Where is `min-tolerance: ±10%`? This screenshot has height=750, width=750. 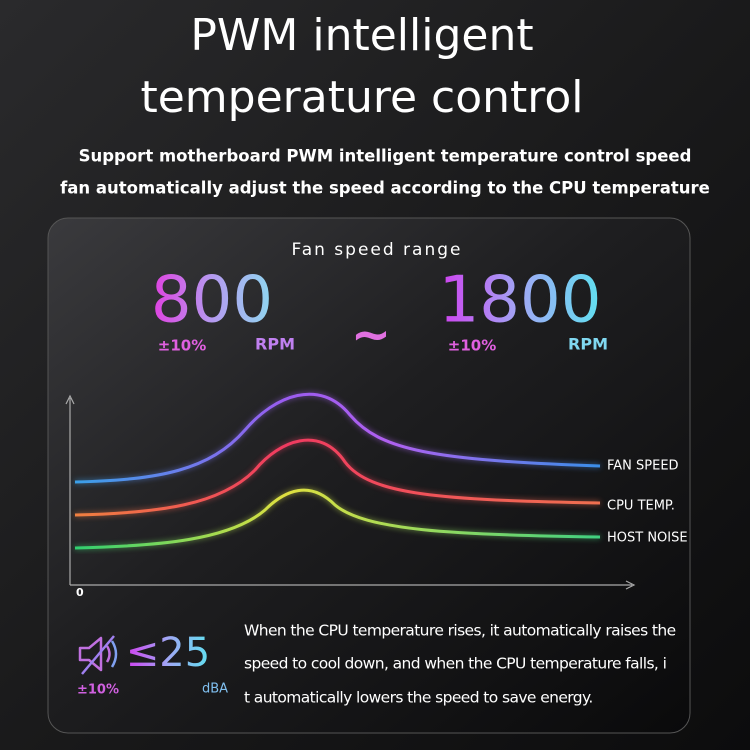
min-tolerance: ±10% is located at coordinates (182, 346).